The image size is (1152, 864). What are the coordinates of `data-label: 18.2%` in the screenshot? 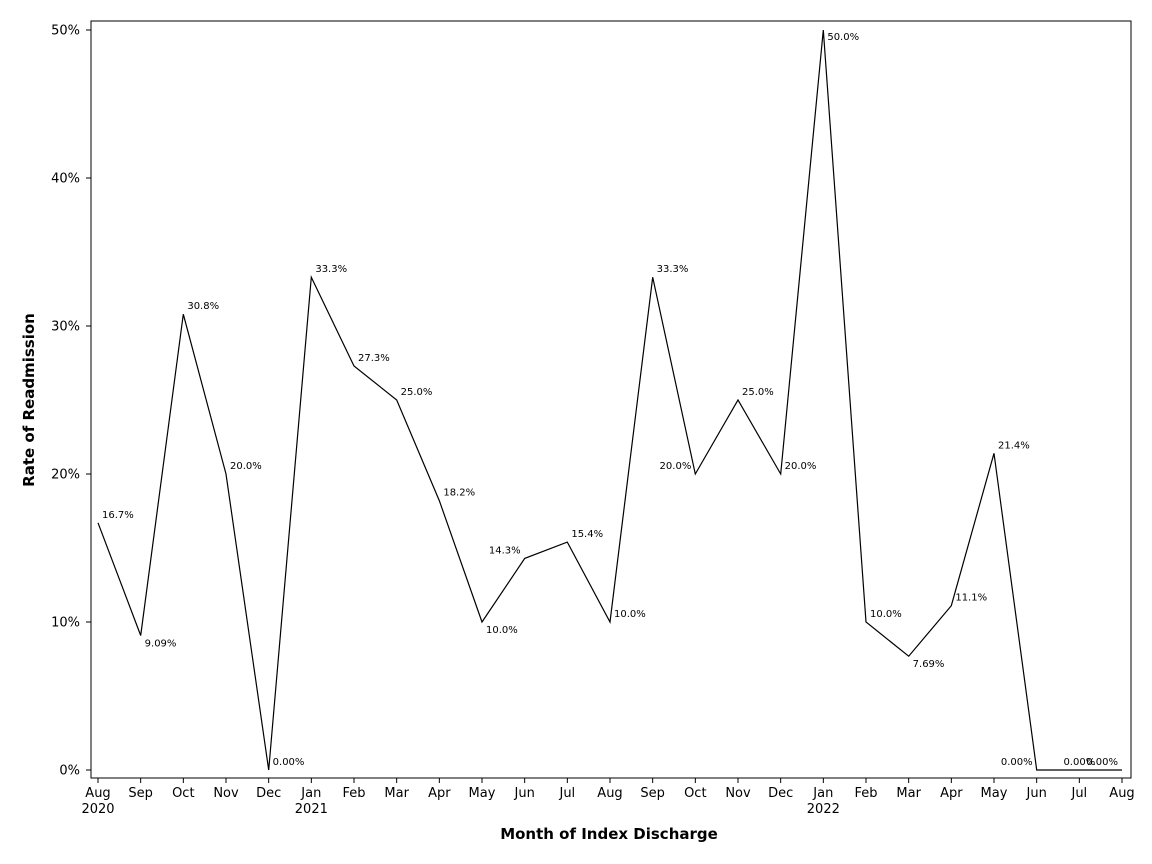 It's located at (459, 493).